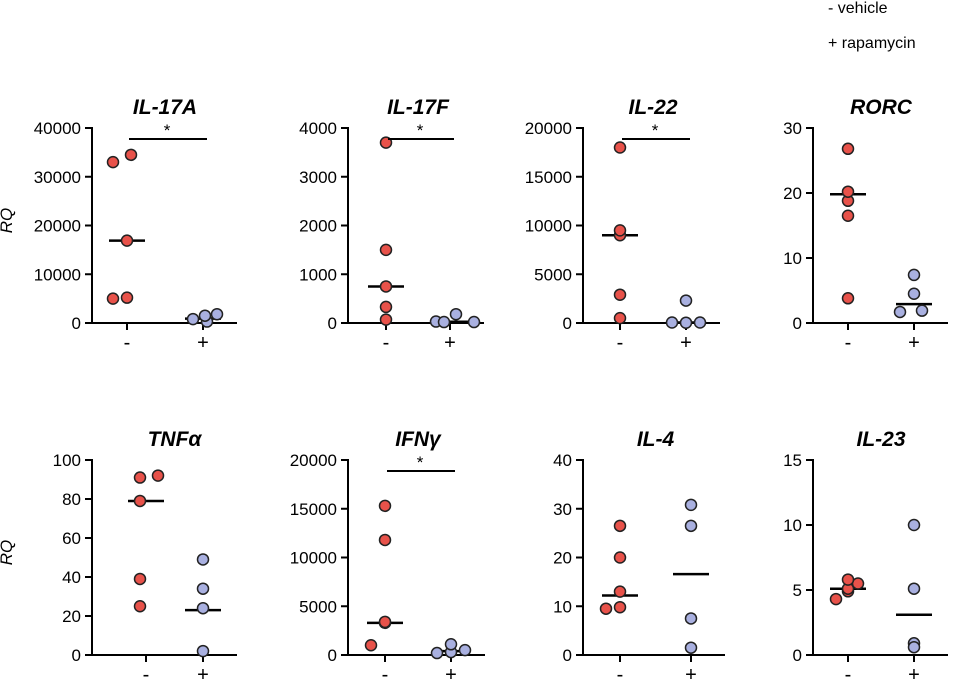  Describe the element at coordinates (118, 553) in the screenshot. I see `chart-panel: TNFα RQ 0 20 40 60 80 100 - +` at that location.